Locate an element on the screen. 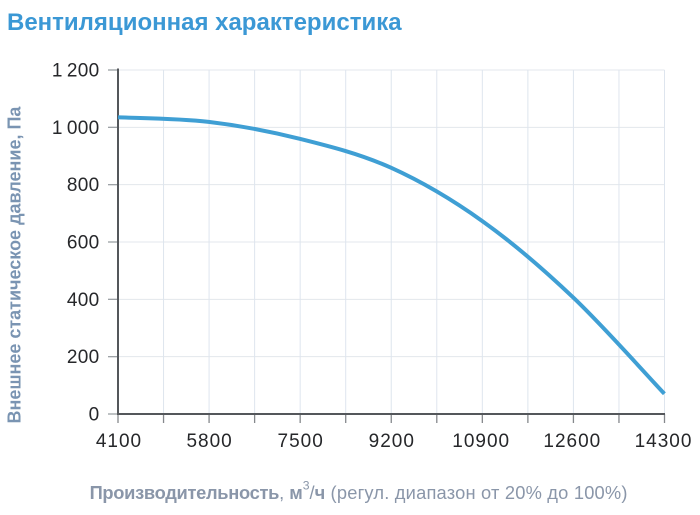  svg-text: 800 is located at coordinates (83, 185).